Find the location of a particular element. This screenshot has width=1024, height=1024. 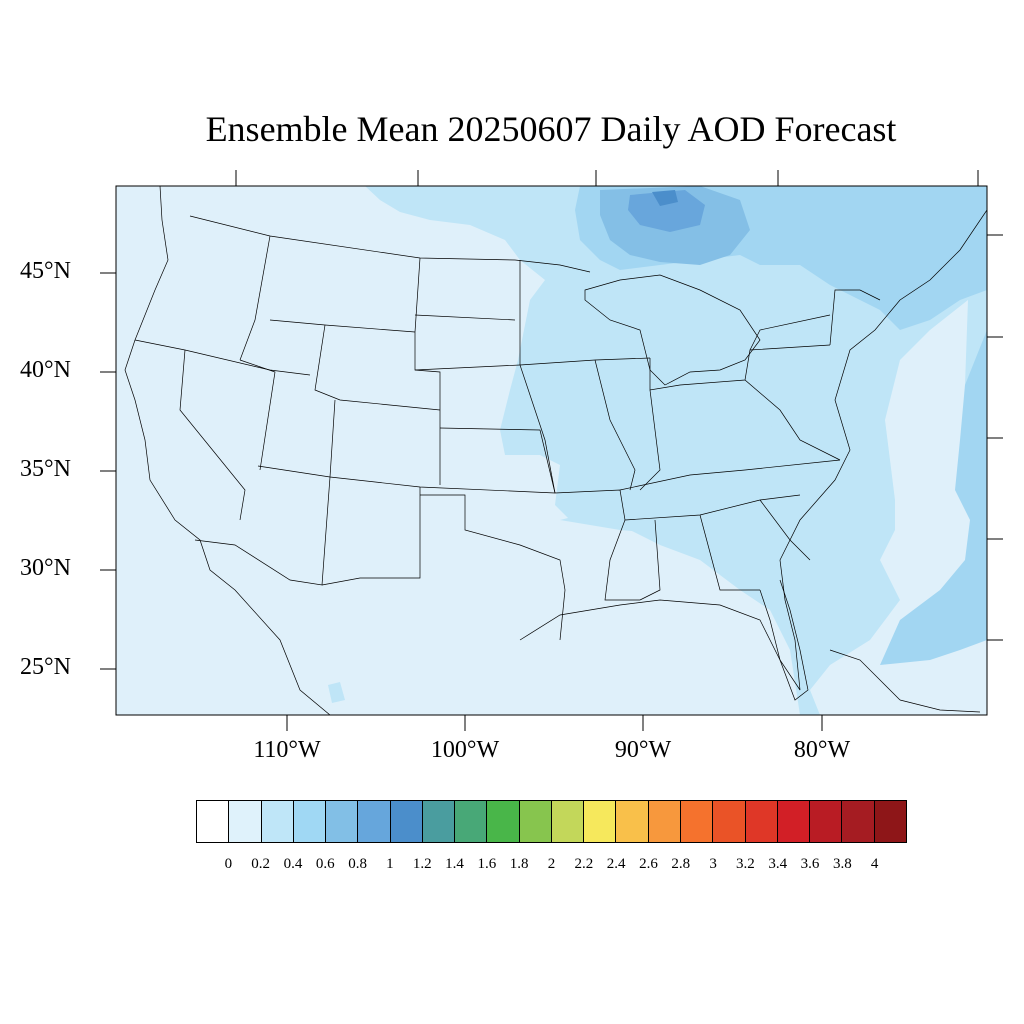

colorbar-level-label: 1 is located at coordinates (390, 864).